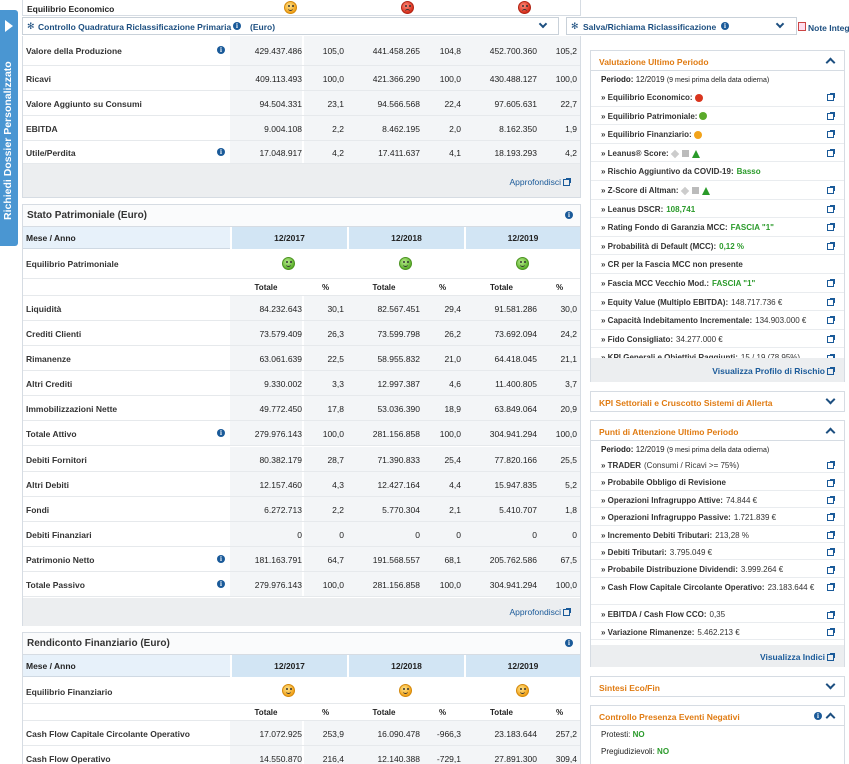 Image resolution: width=849 pixels, height=764 pixels. I want to click on cell-value: 12.997.387, so click(398, 384).